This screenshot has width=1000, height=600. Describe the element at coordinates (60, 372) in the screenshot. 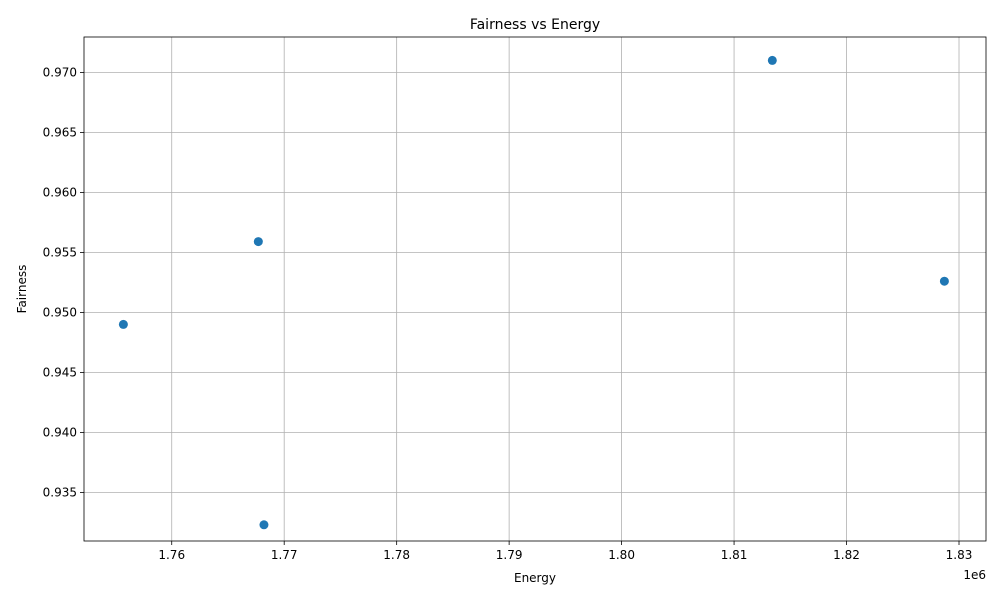

I see `y-tick-label: 0.945` at that location.